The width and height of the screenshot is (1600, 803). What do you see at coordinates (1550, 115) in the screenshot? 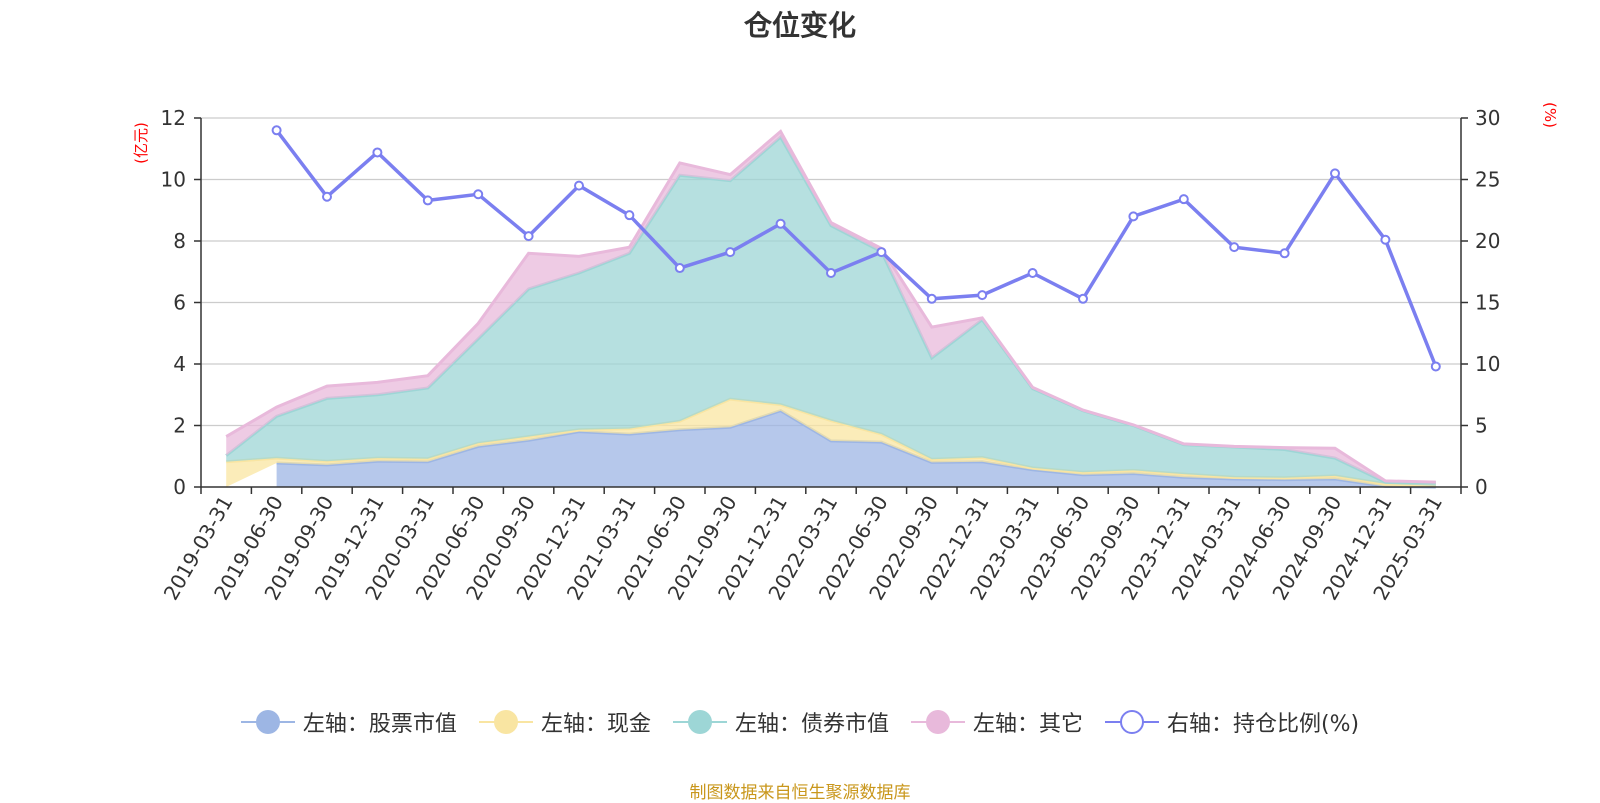
I see `right-axis-unit-label: (%)` at bounding box center [1550, 115].